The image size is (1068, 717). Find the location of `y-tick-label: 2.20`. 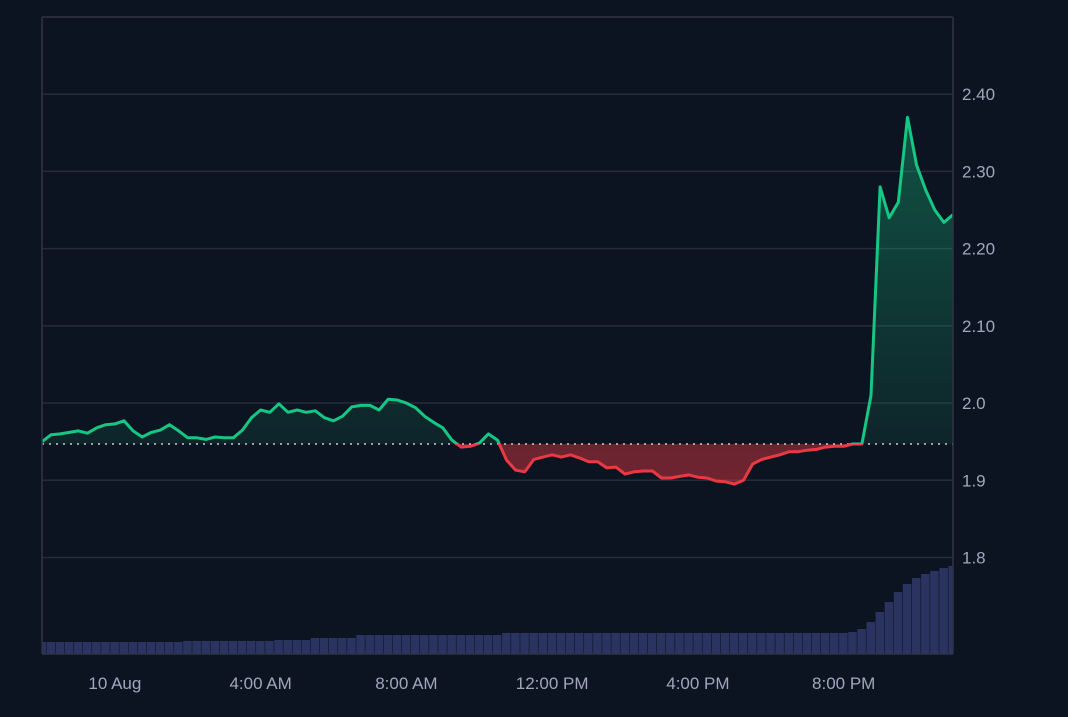

y-tick-label: 2.20 is located at coordinates (978, 249).